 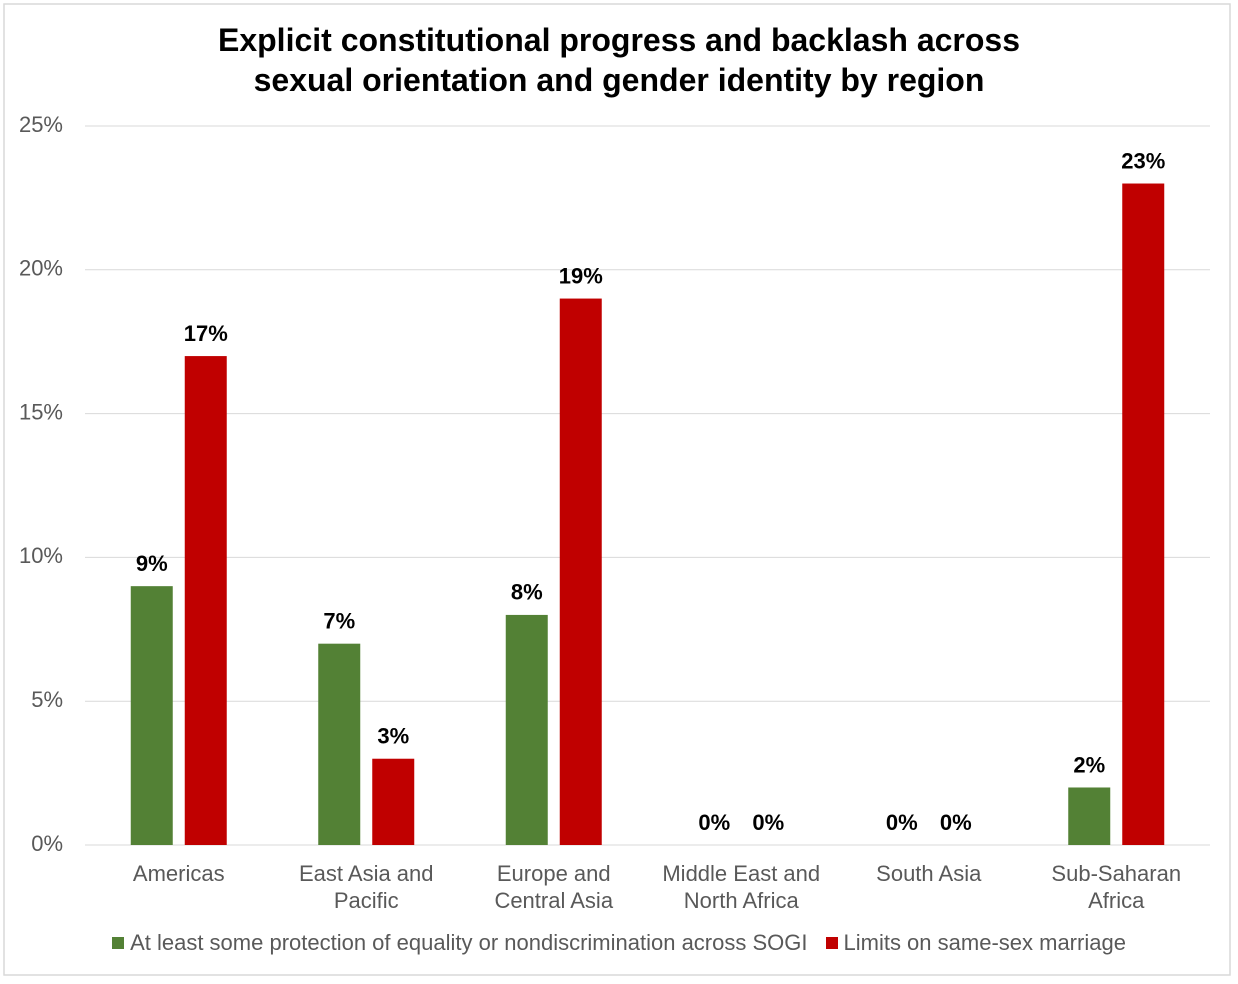 I want to click on x-tick-label: Sub-Saharan Africa, so click(x=1116, y=887).